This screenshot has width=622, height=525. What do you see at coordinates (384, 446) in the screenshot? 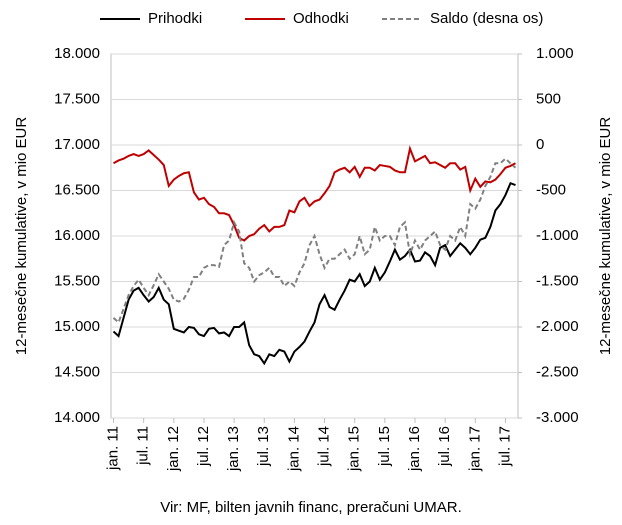
I see `x-tick-label: jul. 15` at bounding box center [384, 446].